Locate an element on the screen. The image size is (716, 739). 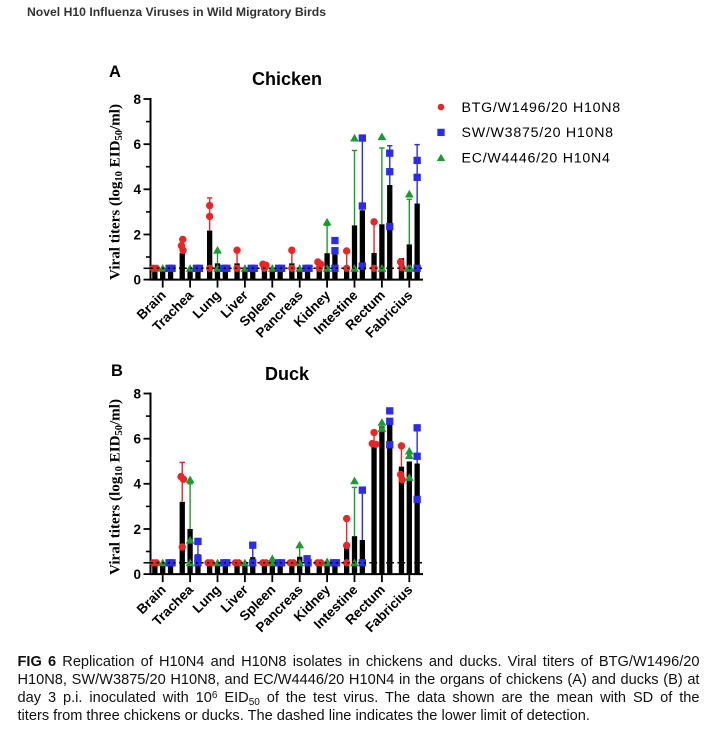
svg-text: SW/W3875/20 H10N8 is located at coordinates (538, 133).